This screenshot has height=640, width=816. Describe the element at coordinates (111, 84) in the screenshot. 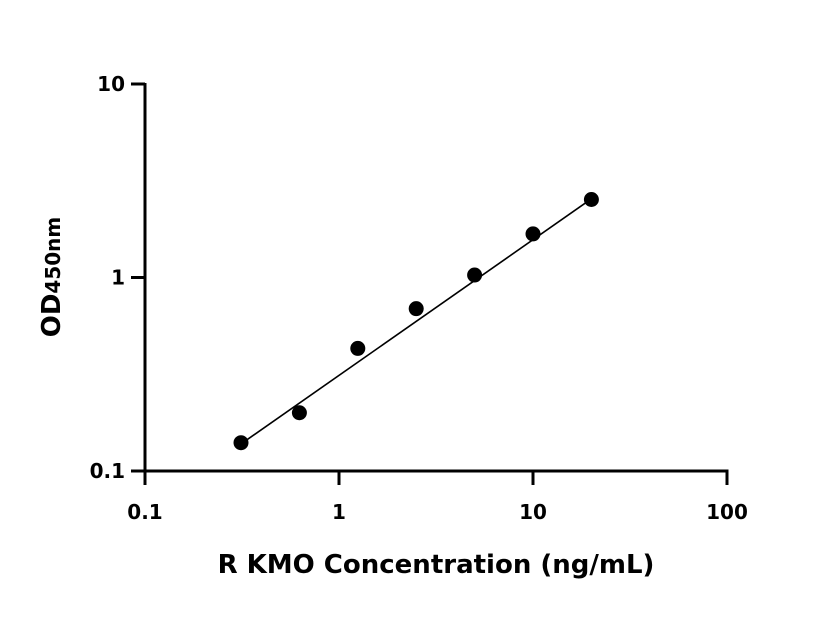

I see `y-tick-label: 10` at that location.